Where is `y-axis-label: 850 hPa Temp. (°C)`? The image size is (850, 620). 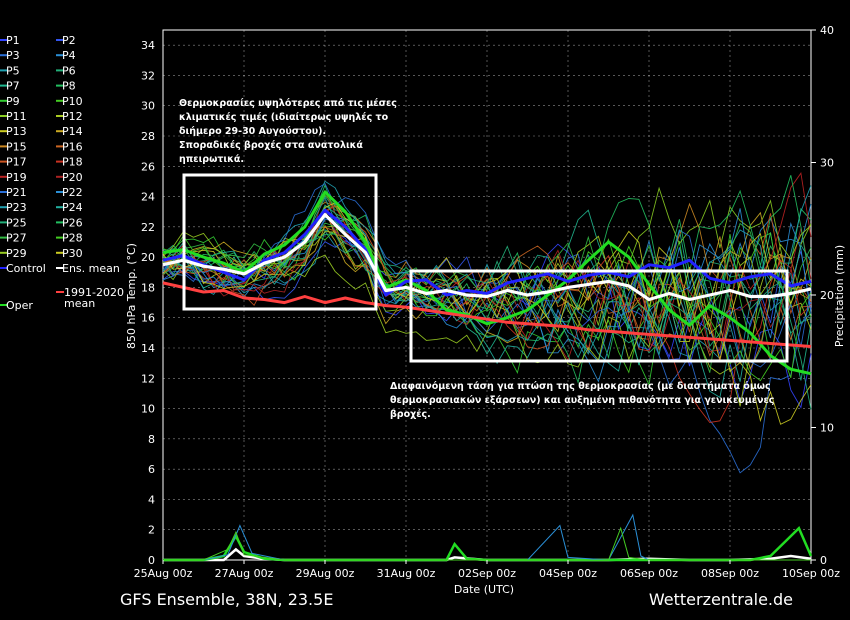 y-axis-label: 850 hPa Temp. (°C) is located at coordinates (131, 296).